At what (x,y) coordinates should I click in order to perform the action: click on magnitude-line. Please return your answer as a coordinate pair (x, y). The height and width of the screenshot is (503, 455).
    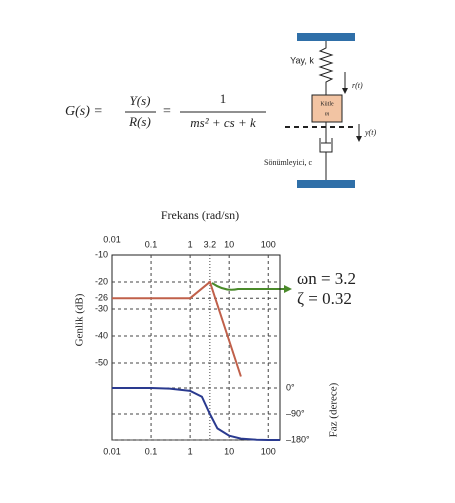
    Looking at the image, I should click on (177, 328).